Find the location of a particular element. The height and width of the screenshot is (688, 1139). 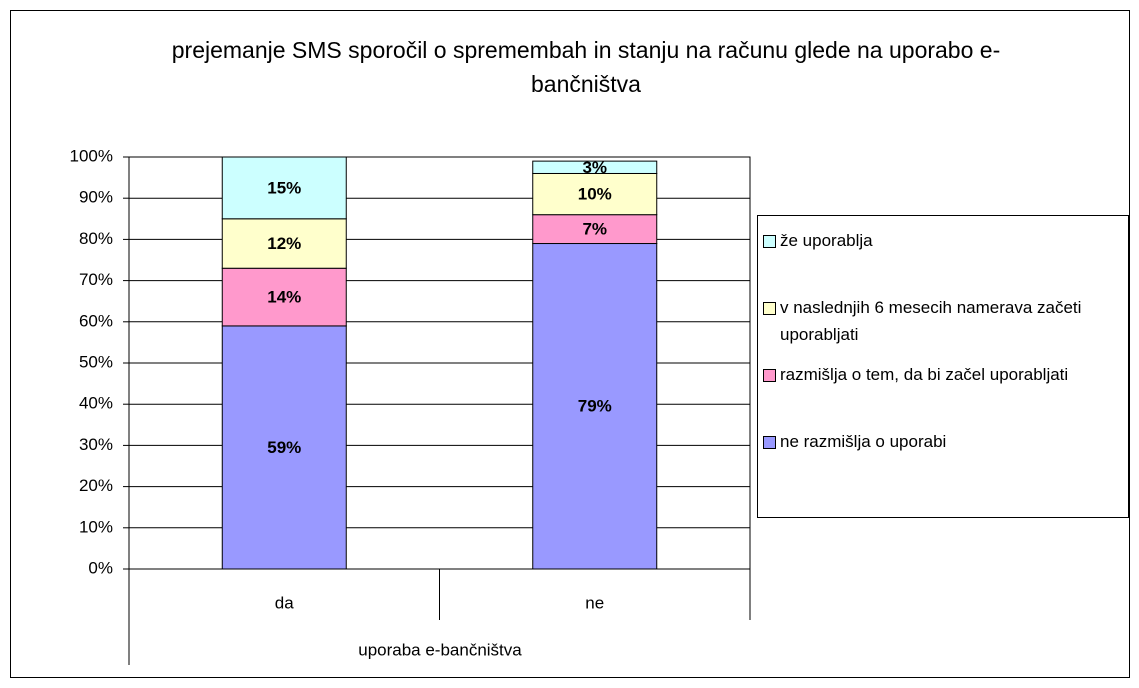

data-label: 79% is located at coordinates (595, 406).